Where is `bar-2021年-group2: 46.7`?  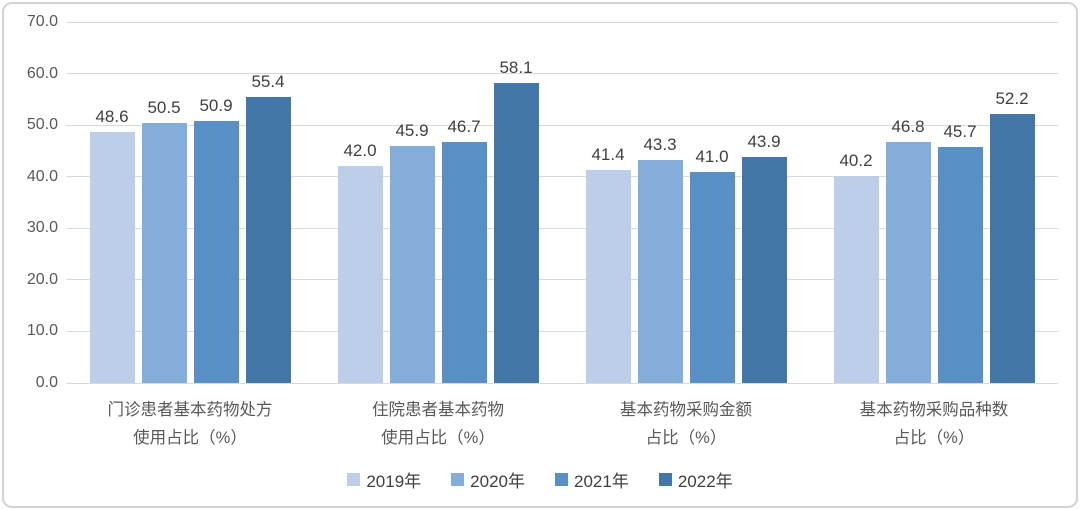 bar-2021年-group2: 46.7 is located at coordinates (464, 250).